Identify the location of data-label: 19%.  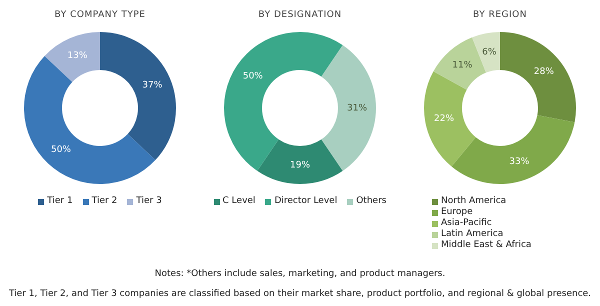
(300, 165).